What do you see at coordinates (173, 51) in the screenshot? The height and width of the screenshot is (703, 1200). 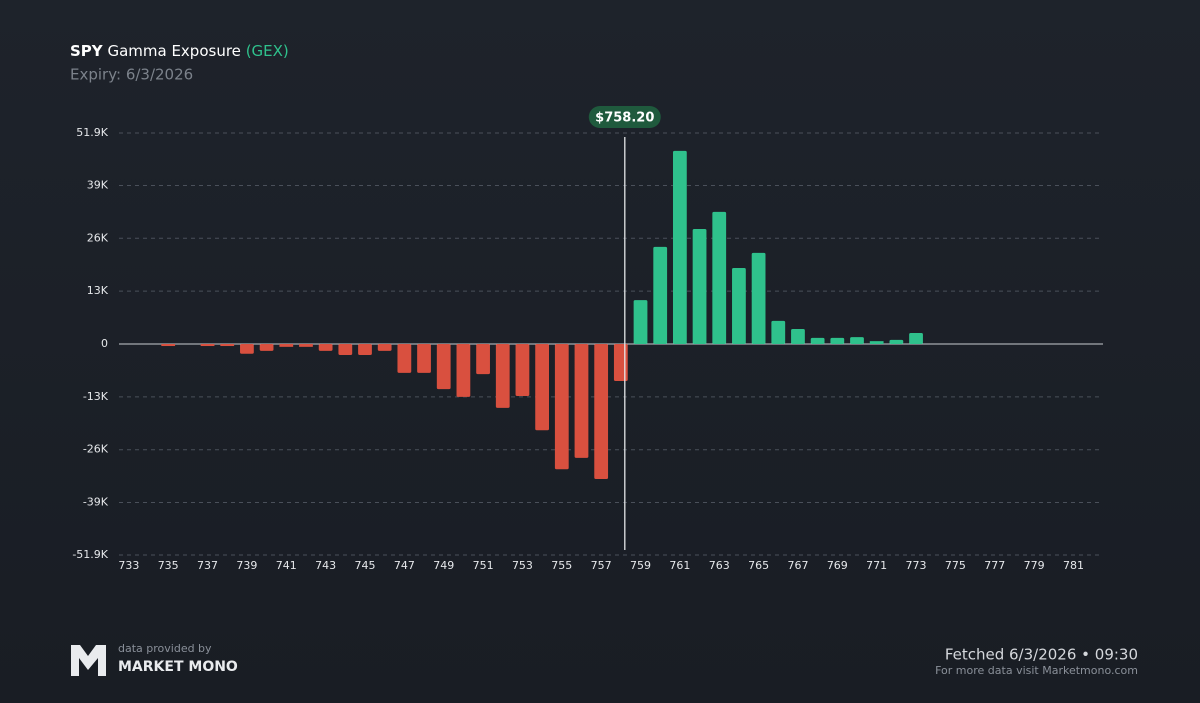 I see `title-name: Gamma Exposure` at bounding box center [173, 51].